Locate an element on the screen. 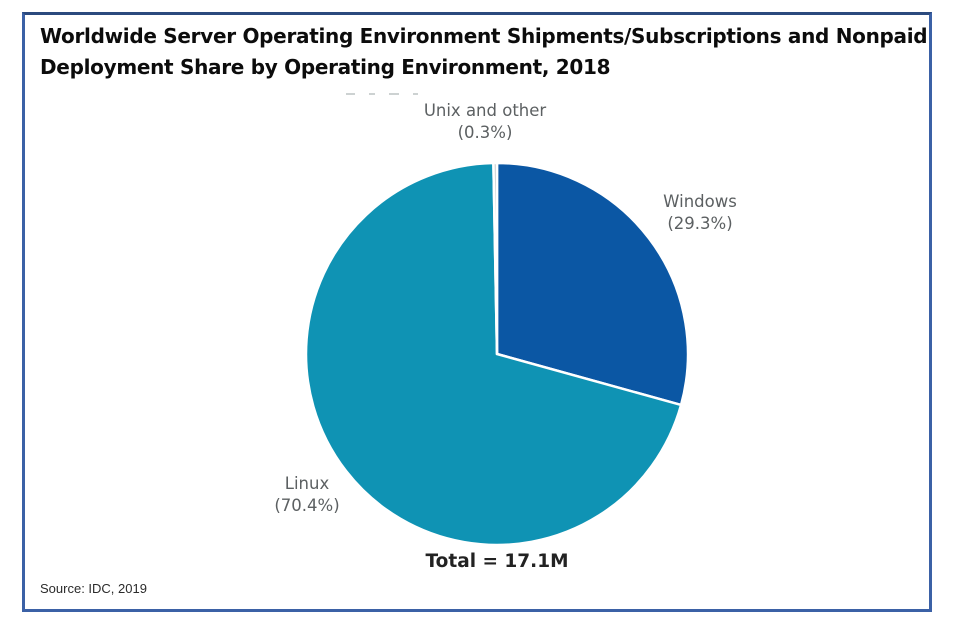  pie-label-windows-name: Windows is located at coordinates (700, 201).